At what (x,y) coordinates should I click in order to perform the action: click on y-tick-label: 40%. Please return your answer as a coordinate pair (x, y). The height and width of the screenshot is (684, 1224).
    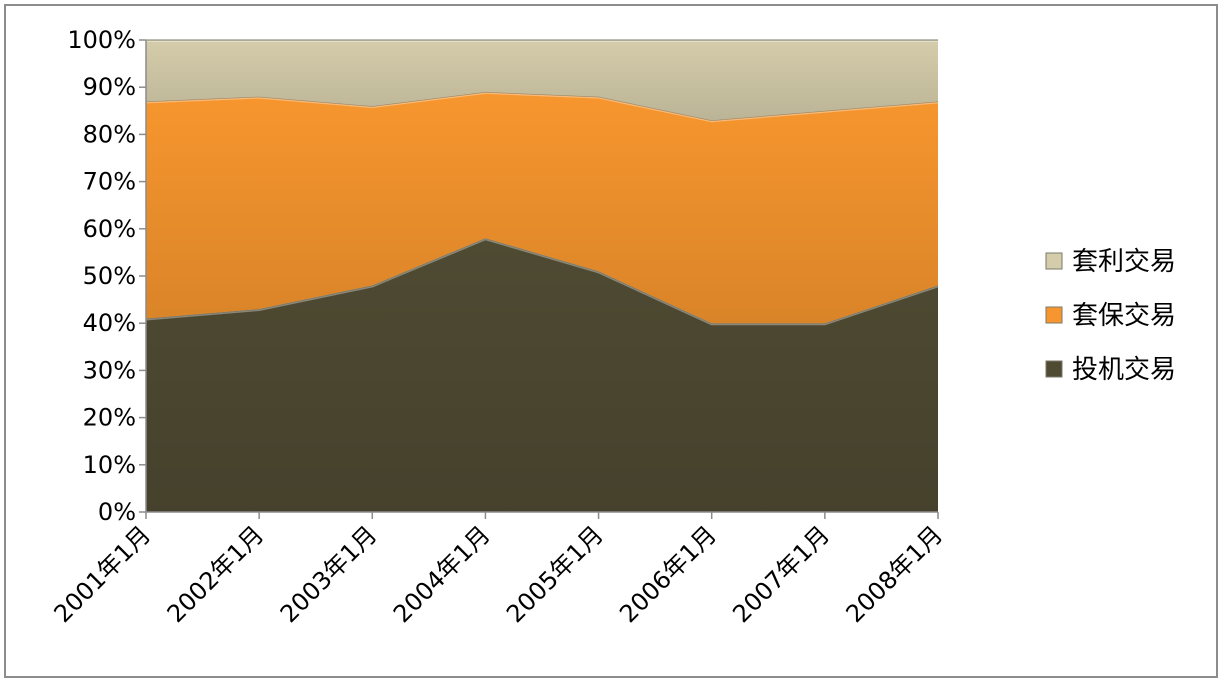
    Looking at the image, I should click on (109, 323).